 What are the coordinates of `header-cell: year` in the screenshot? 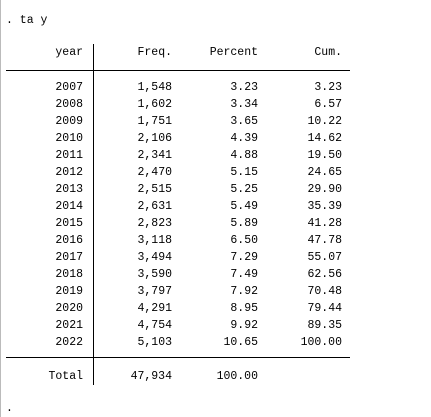 It's located at (69, 52).